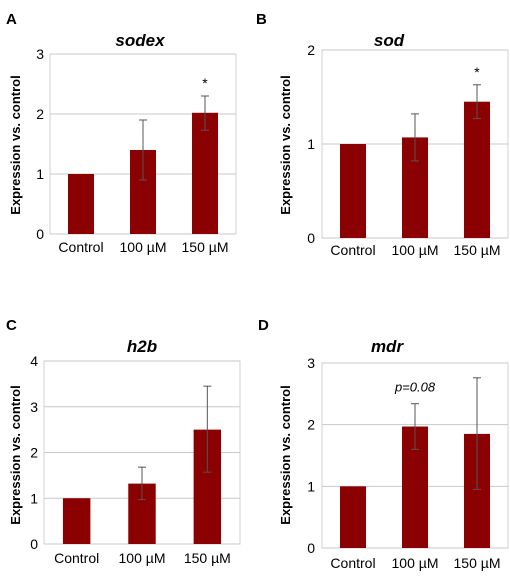 The height and width of the screenshot is (580, 510). Describe the element at coordinates (11, 325) in the screenshot. I see `panel-letter: C` at that location.